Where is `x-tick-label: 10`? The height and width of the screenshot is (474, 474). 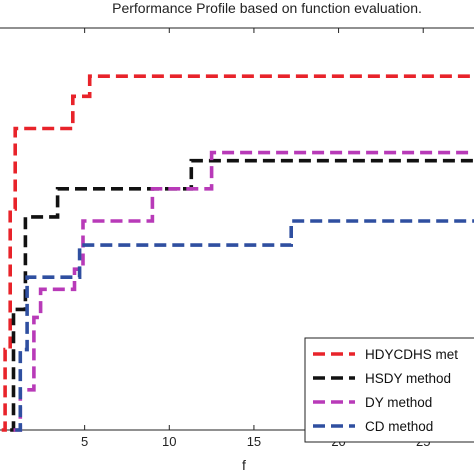
x-tick-label: 10 is located at coordinates (169, 441).